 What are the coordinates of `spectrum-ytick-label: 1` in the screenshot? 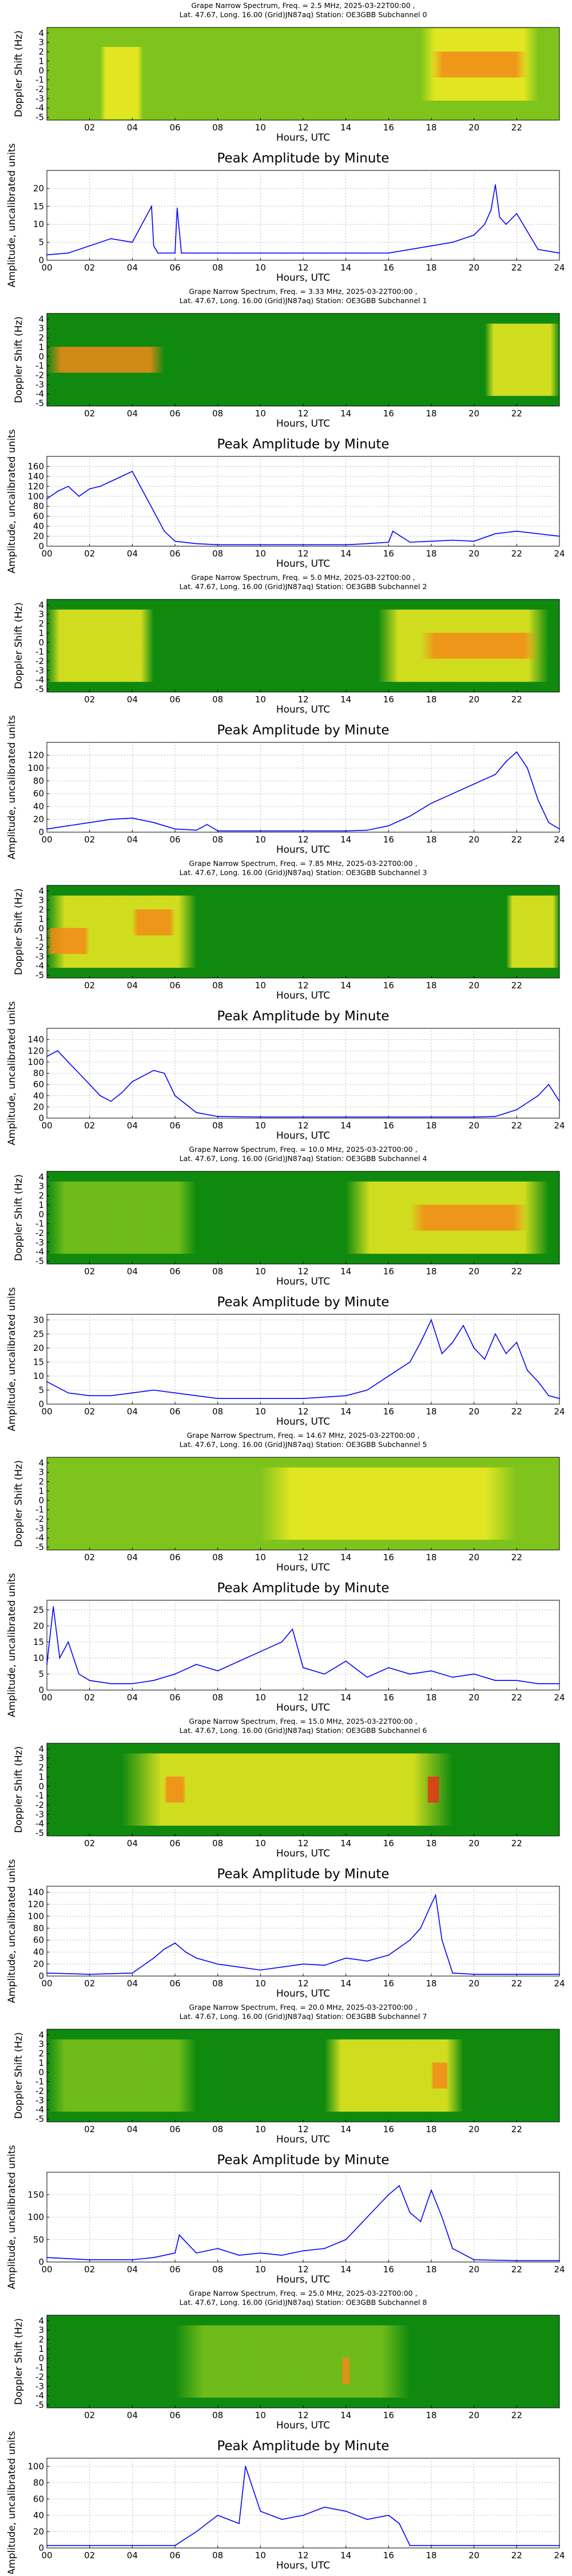 It's located at (41, 2063).